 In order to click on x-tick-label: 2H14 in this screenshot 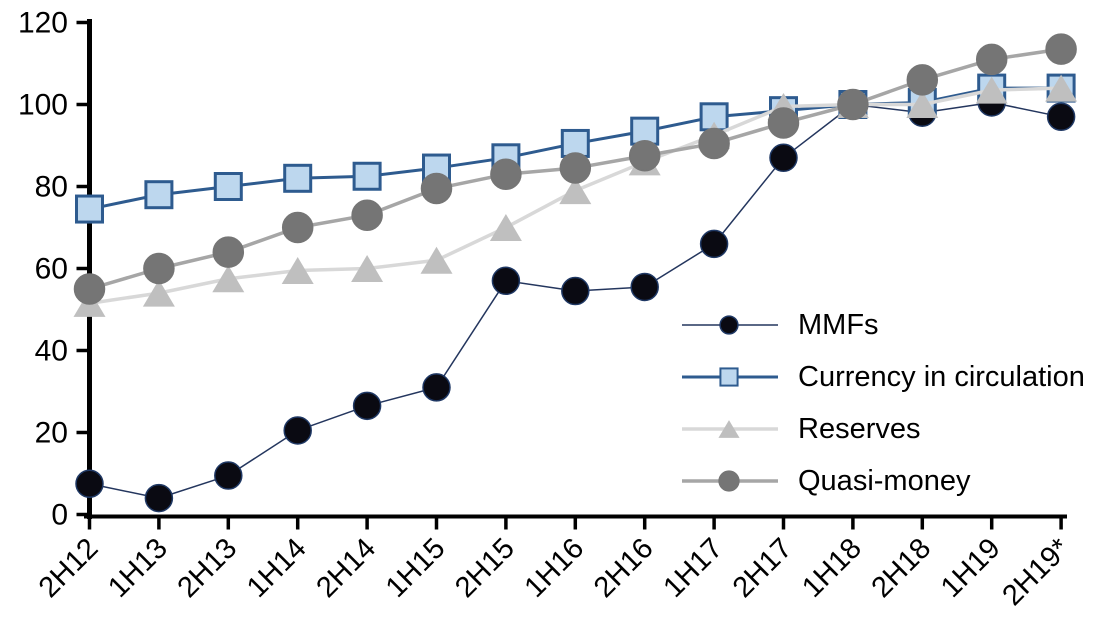, I will do `click(346, 568)`.